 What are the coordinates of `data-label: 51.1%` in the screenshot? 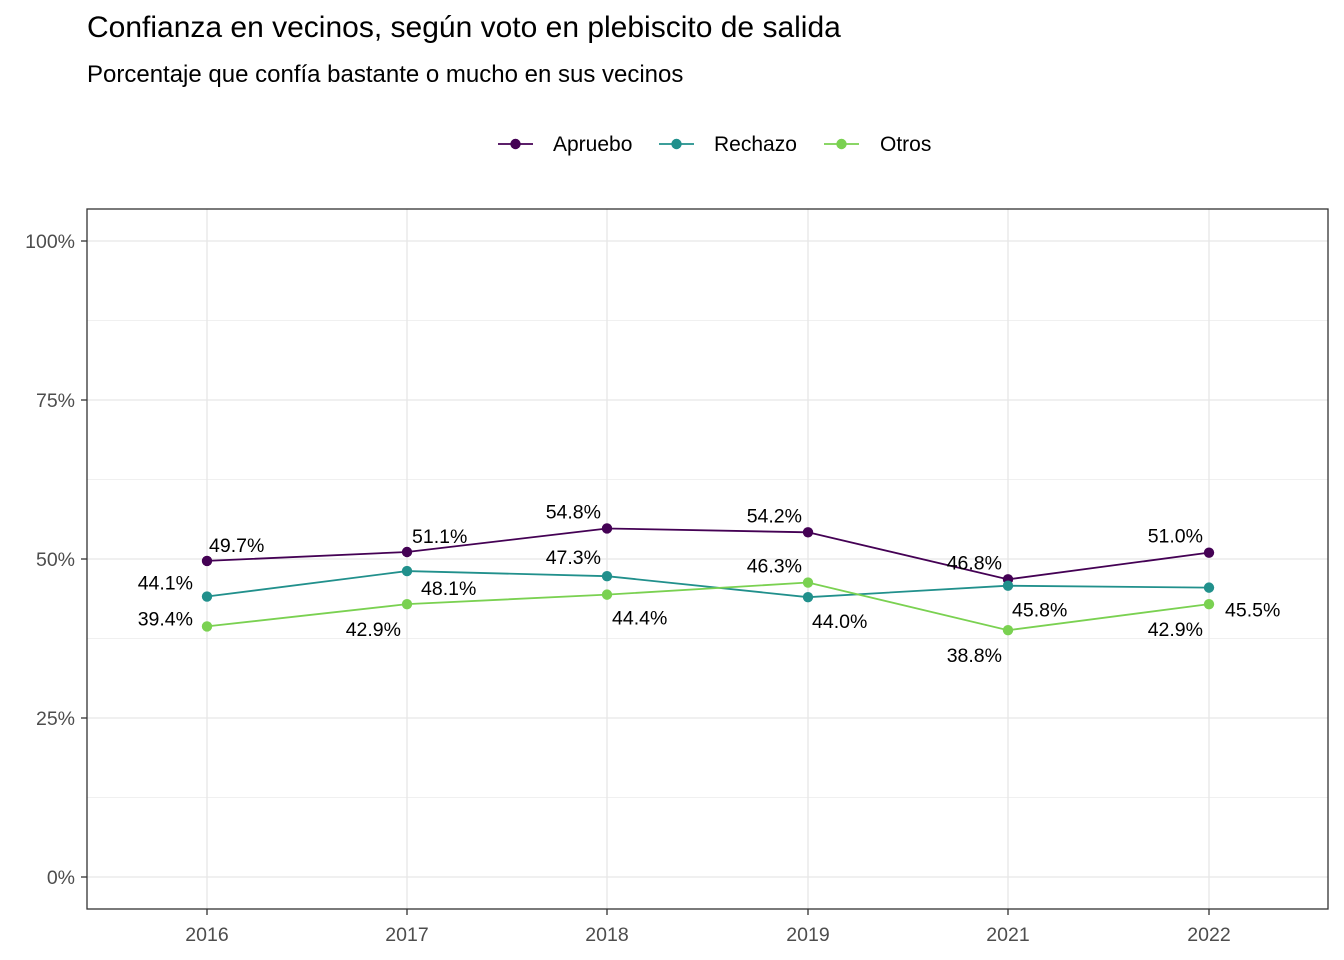 It's located at (439, 537).